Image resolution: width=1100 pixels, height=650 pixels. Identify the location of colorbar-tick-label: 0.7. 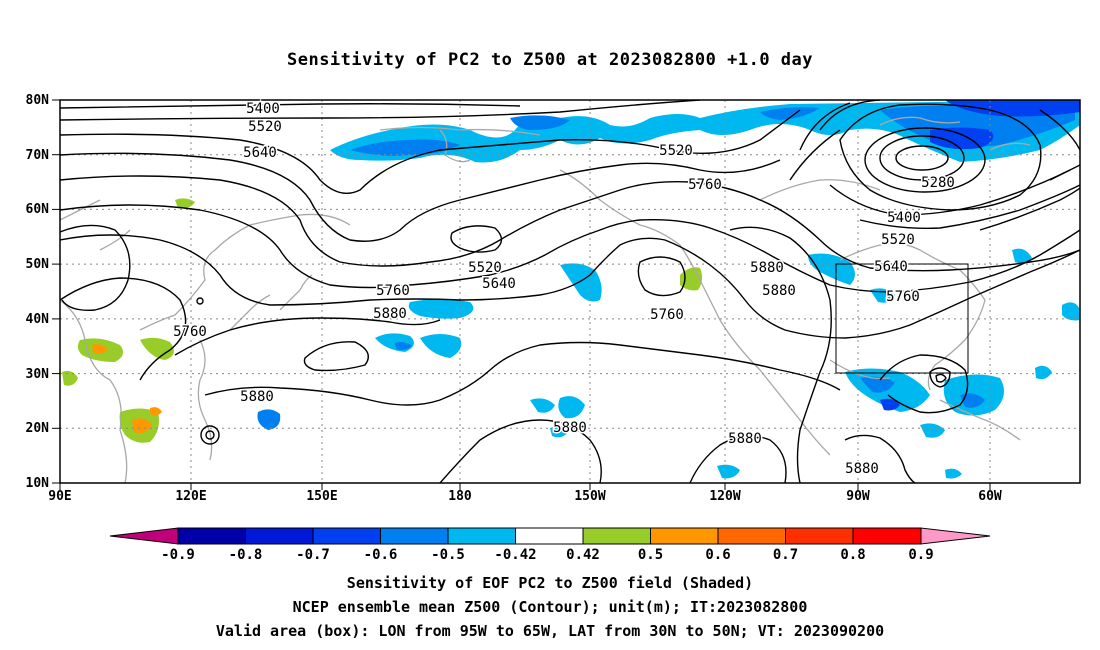
(785, 555).